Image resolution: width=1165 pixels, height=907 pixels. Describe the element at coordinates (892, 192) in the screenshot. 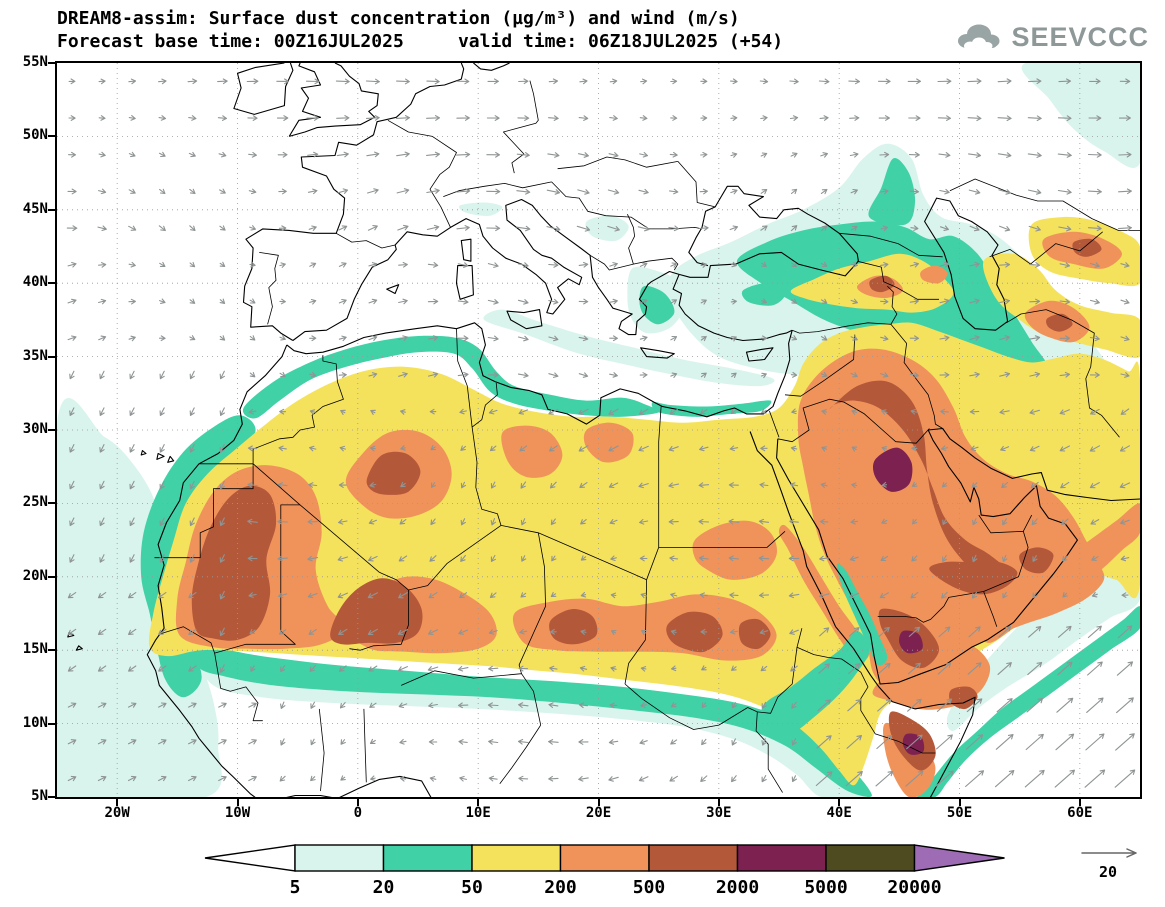

I see `dust-region-north-caucasus-lobe` at that location.